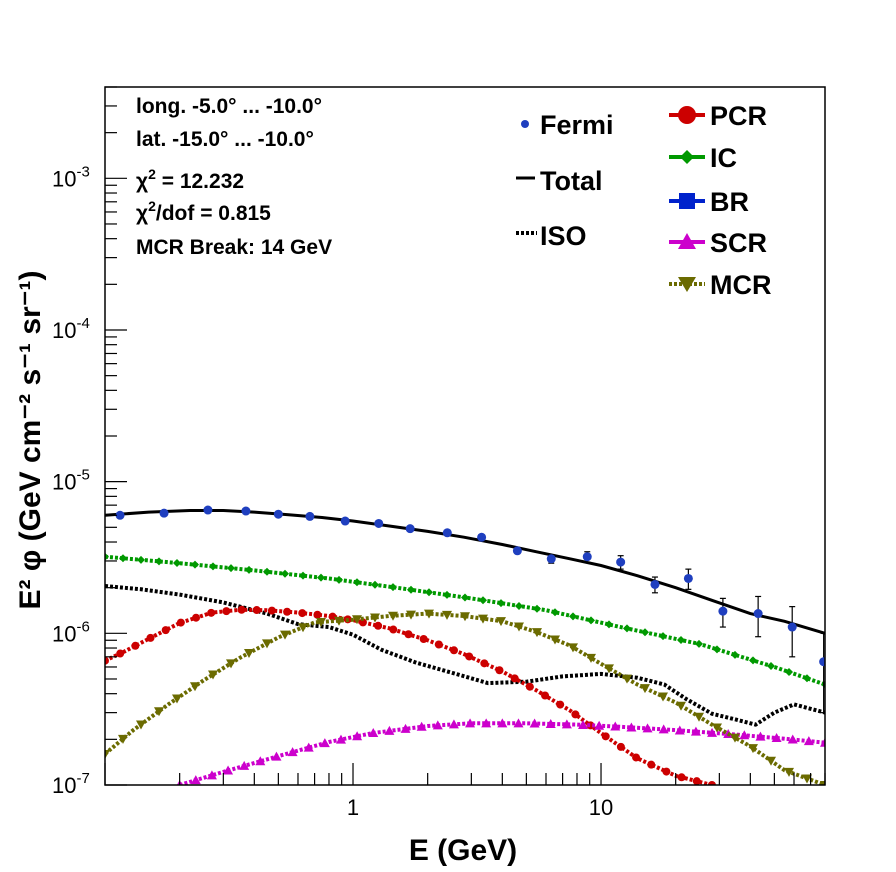  I want to click on x-tick-label: 10, so click(601, 807).